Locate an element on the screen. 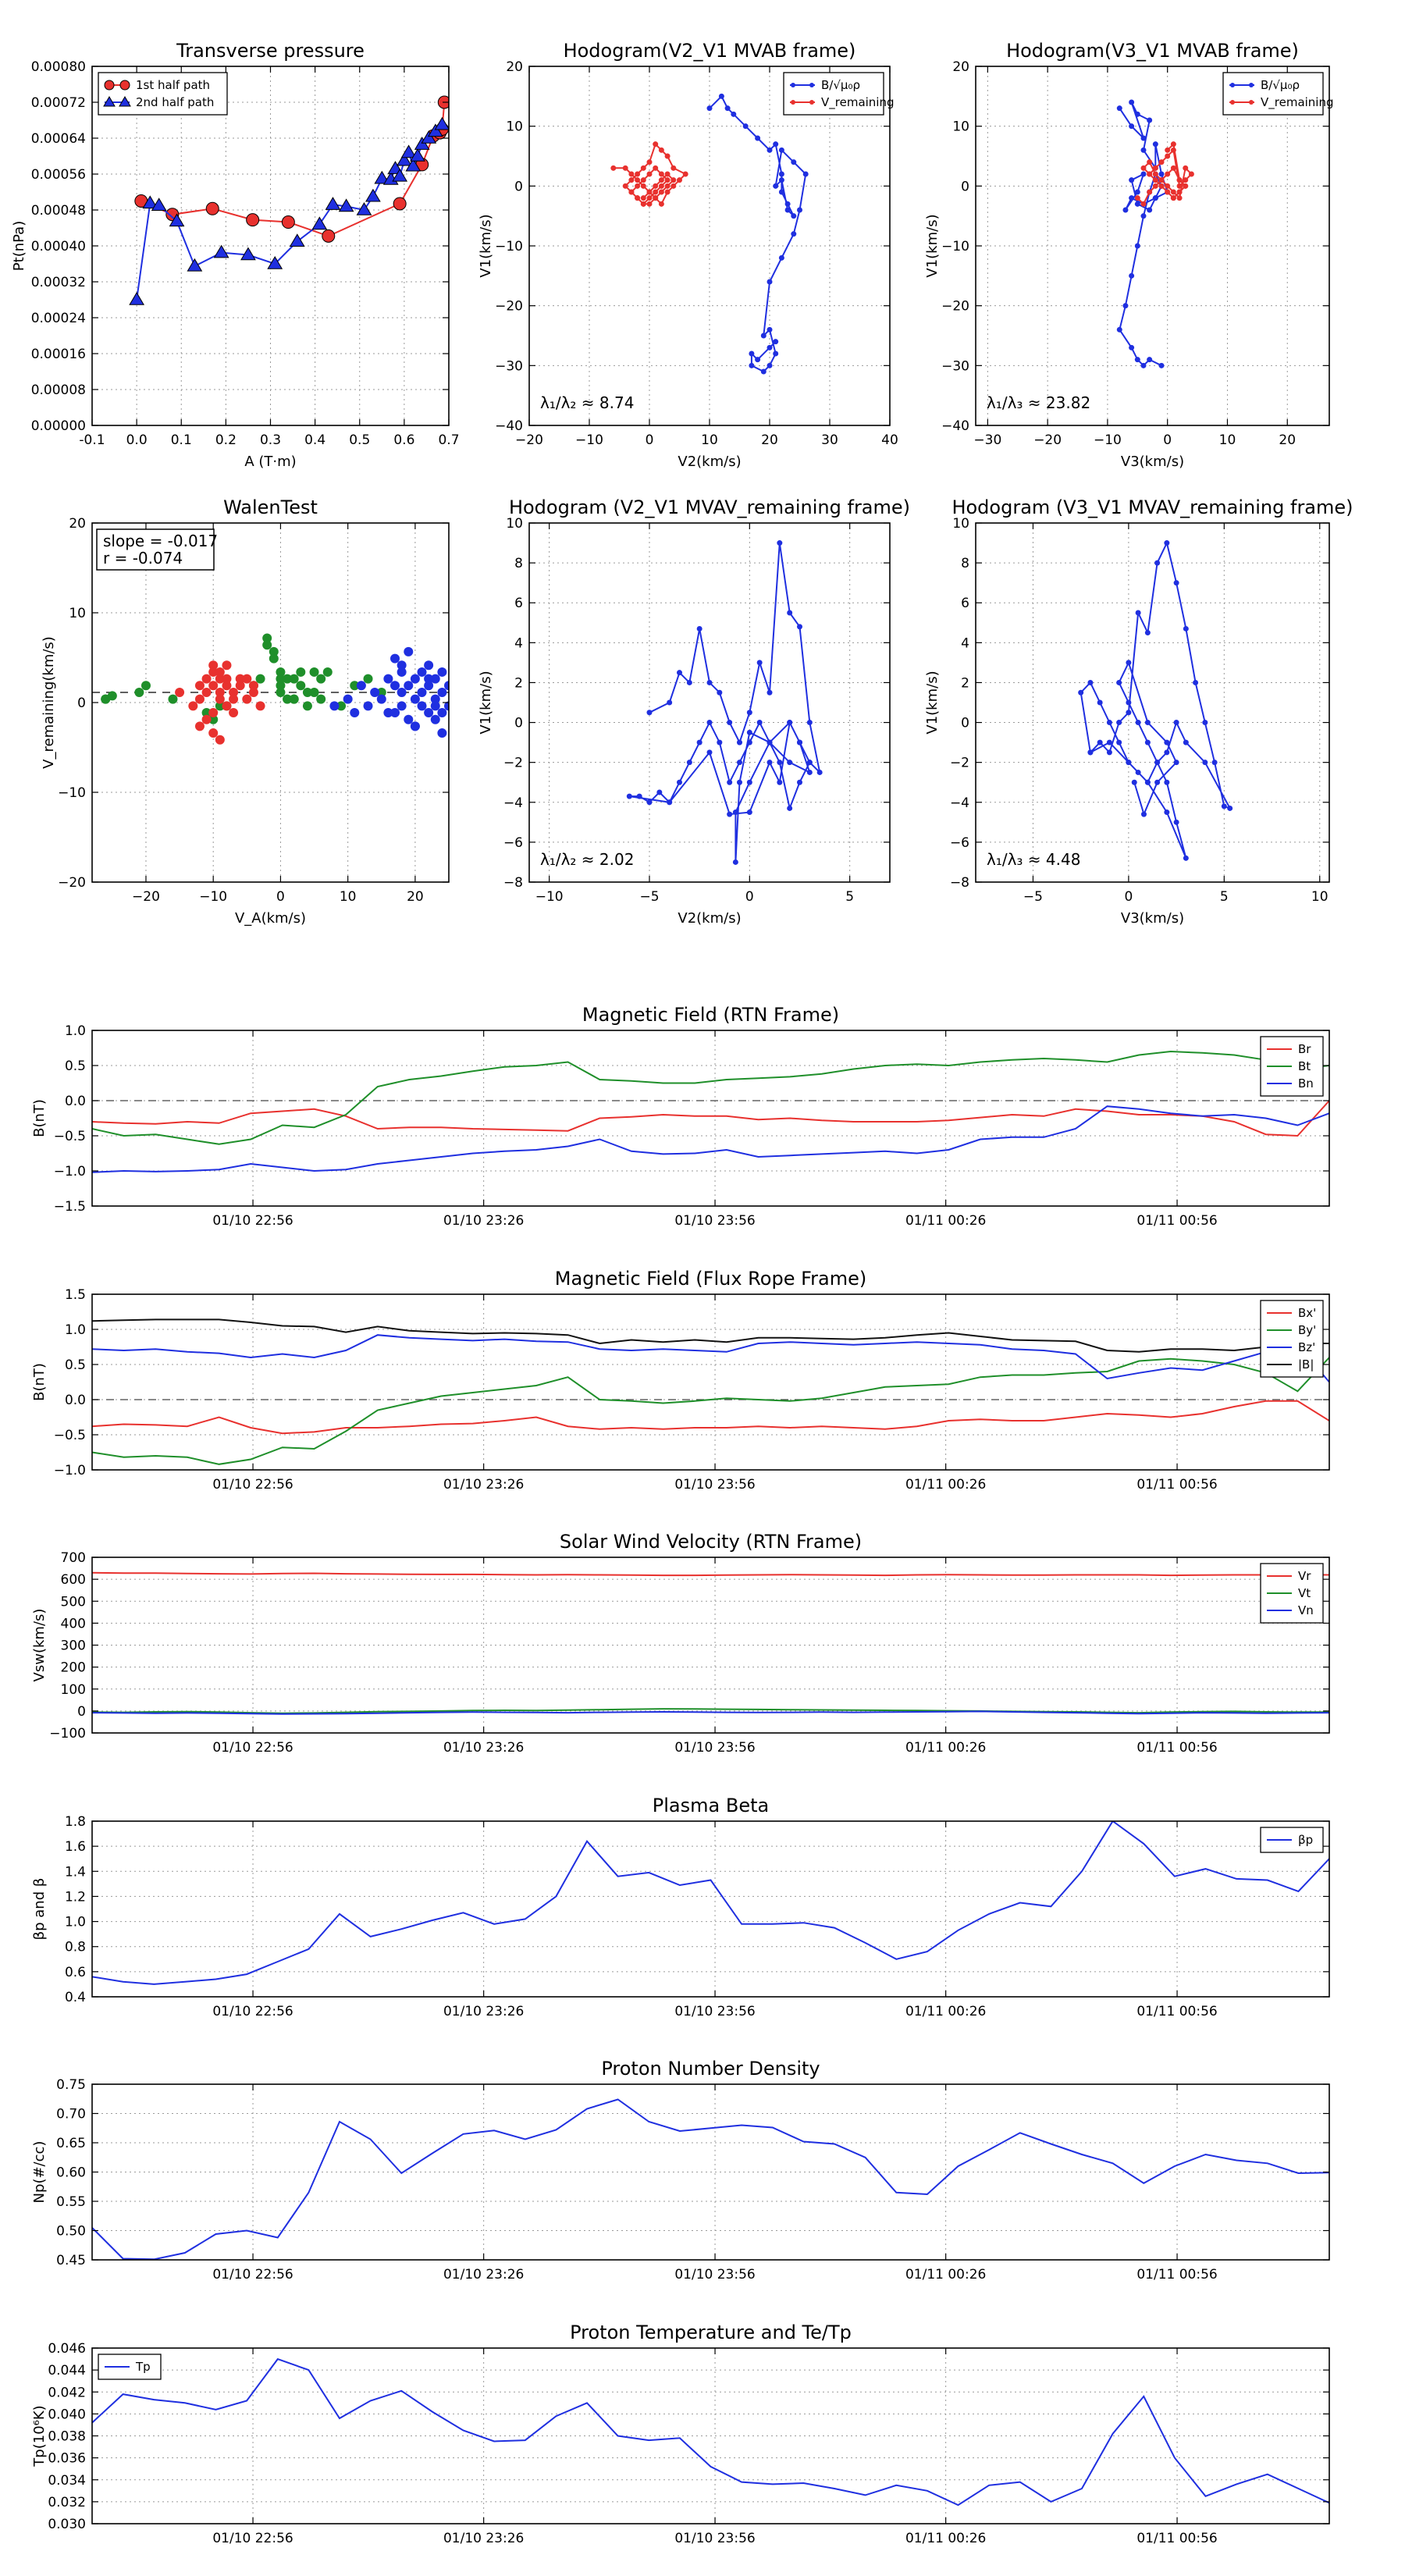 This screenshot has height=2576, width=1405. series-bz--line is located at coordinates (711, 1358).